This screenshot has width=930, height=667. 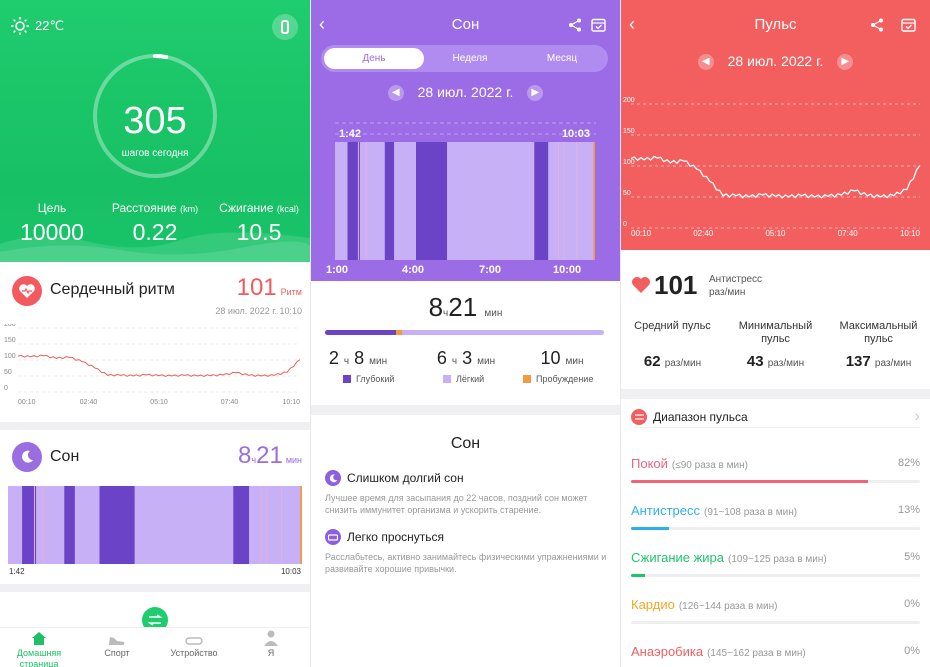 What do you see at coordinates (775, 62) in the screenshot?
I see `pulse-date-nav: ◀ 28 июл. 2022 г. ▶` at bounding box center [775, 62].